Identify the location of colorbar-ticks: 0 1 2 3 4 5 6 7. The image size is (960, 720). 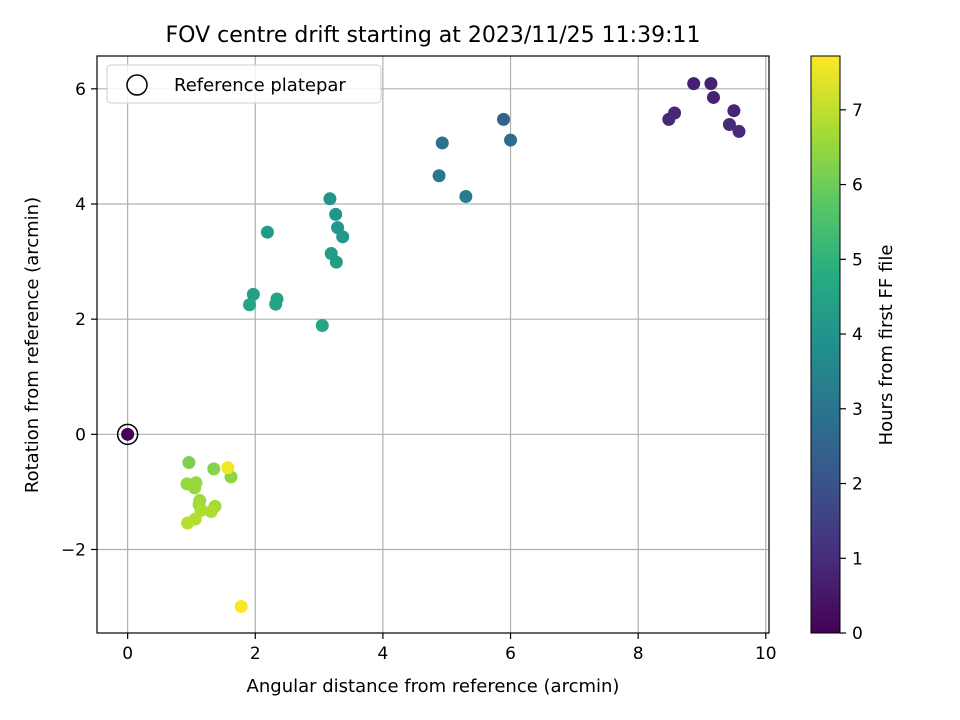
(851, 372).